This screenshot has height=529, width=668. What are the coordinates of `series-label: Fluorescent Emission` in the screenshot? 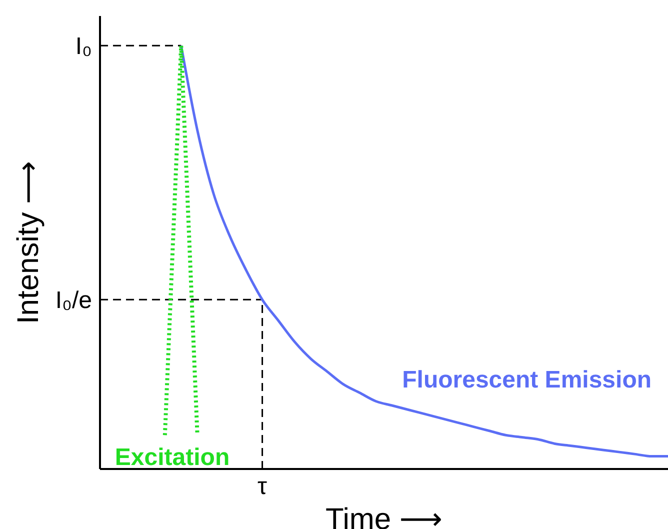 It's located at (527, 380).